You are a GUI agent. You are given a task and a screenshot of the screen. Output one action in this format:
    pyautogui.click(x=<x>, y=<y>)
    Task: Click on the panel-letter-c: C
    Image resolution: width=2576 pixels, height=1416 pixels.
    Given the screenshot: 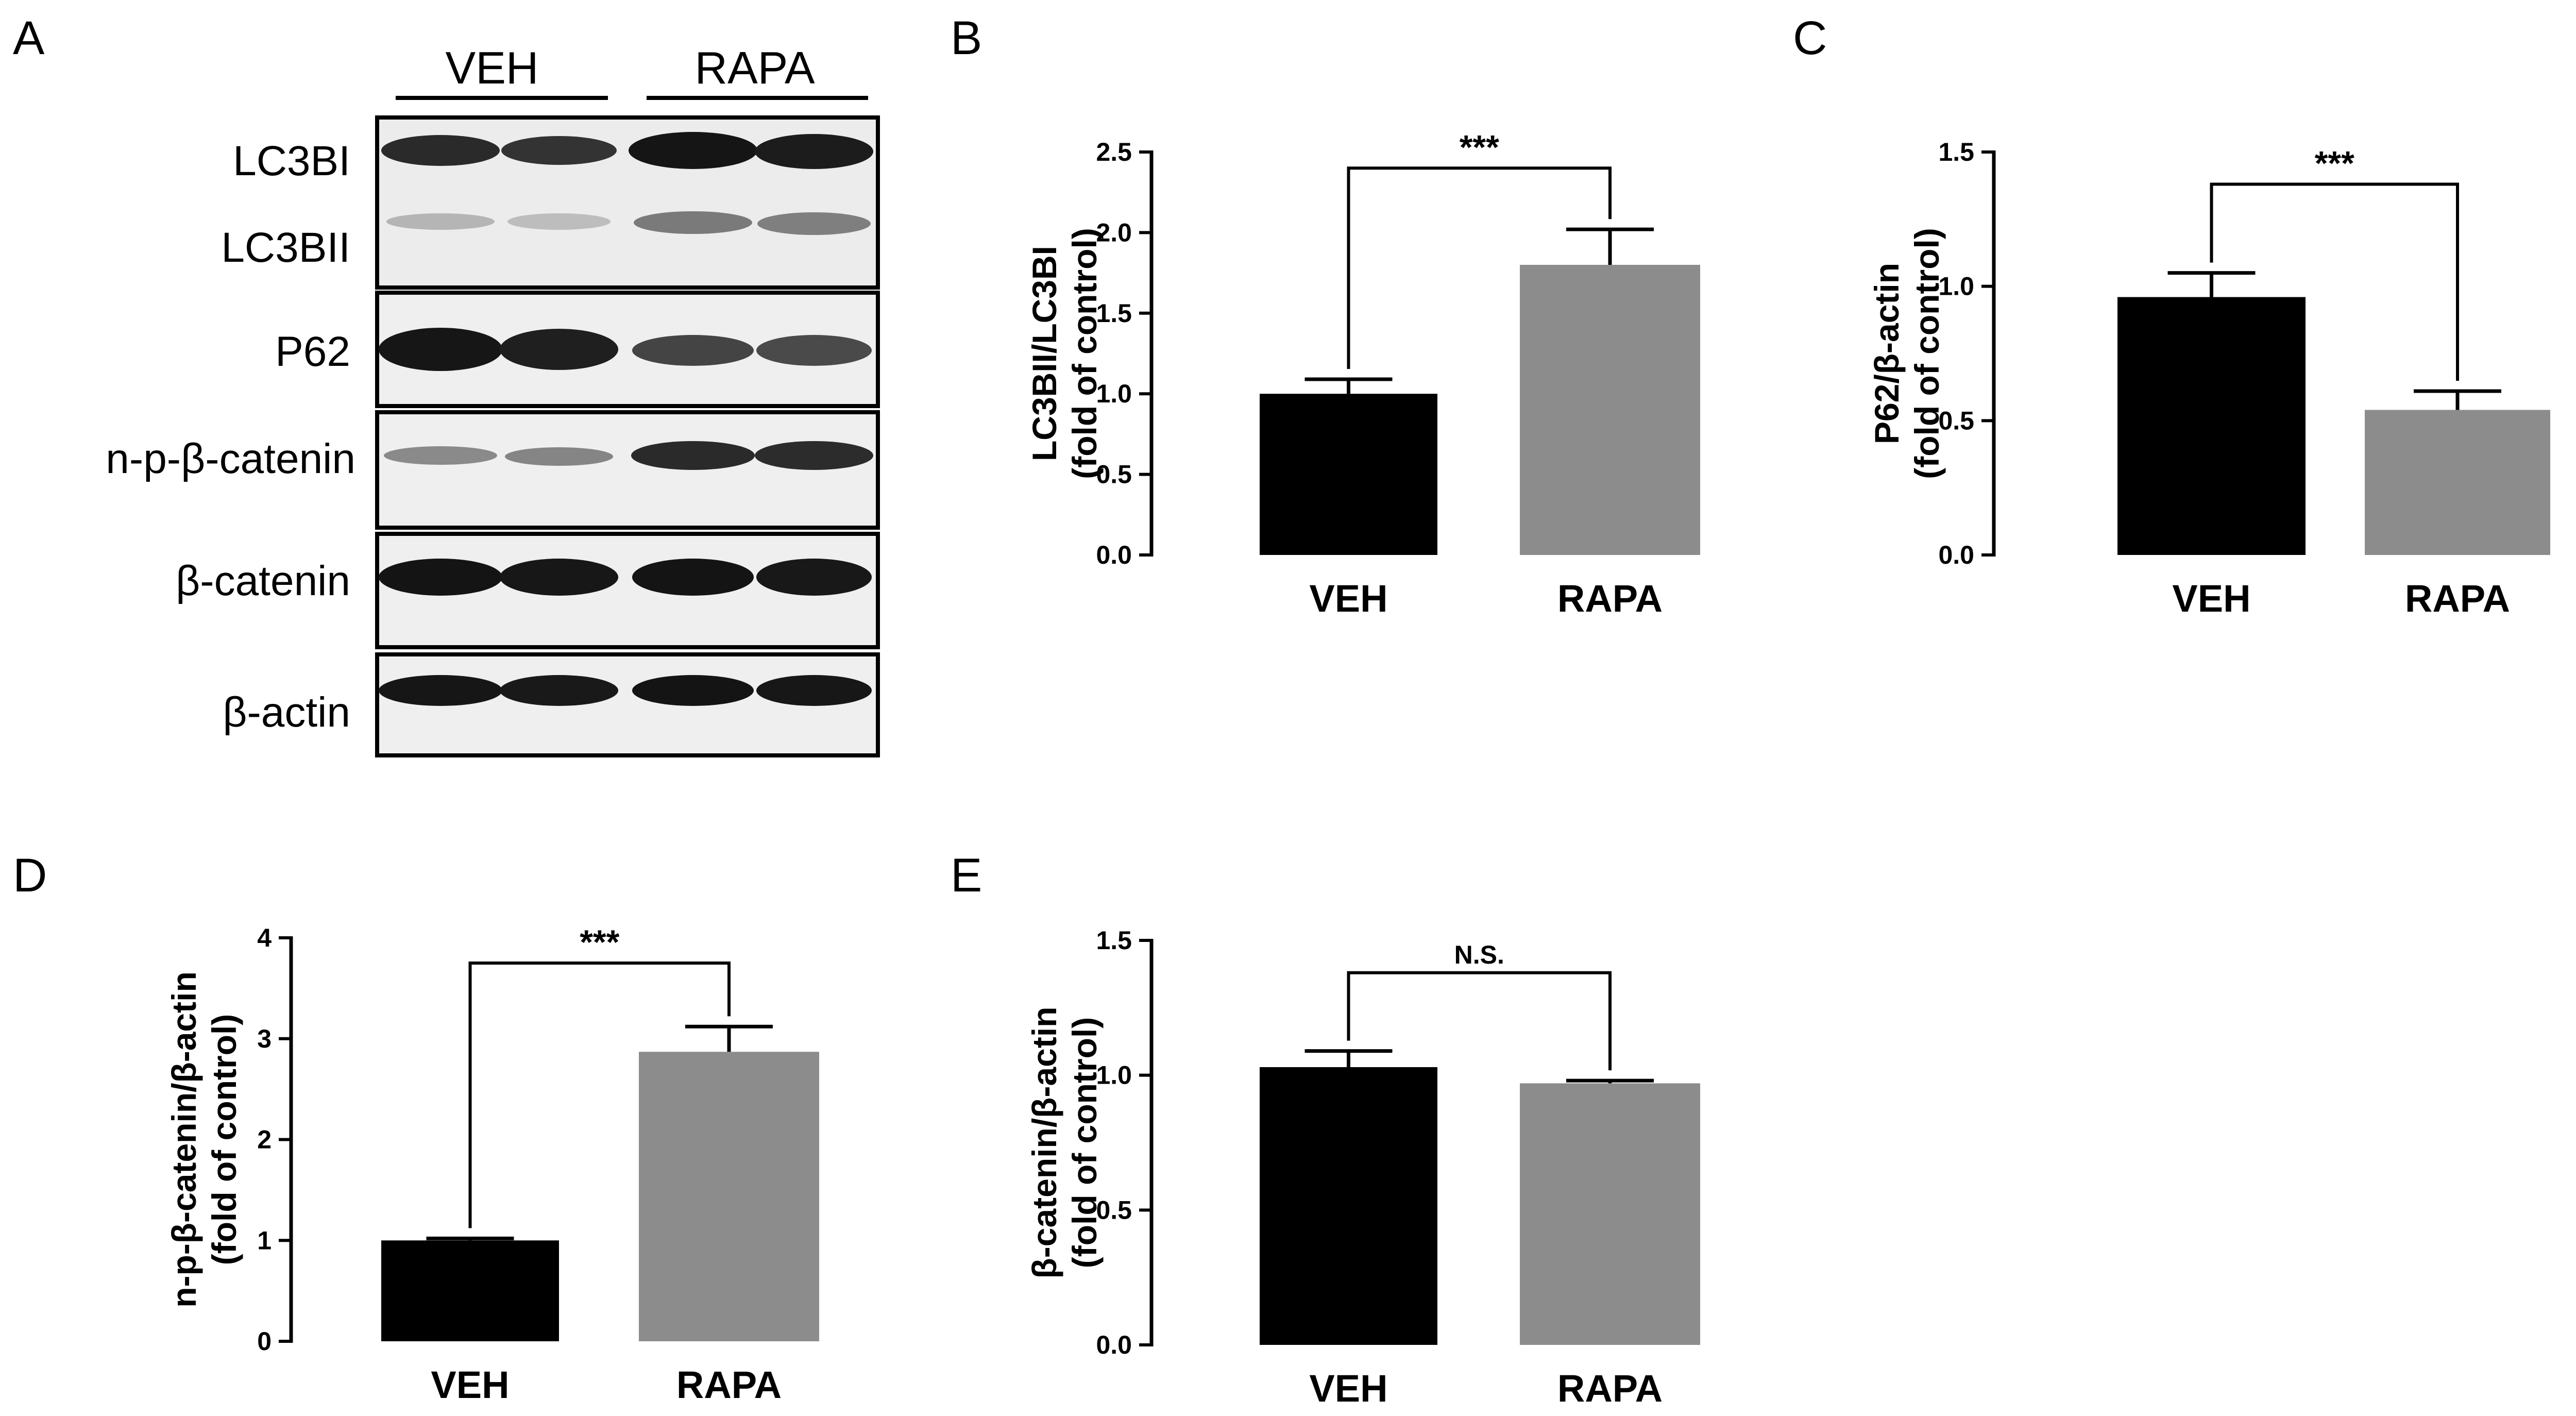 What is the action you would take?
    pyautogui.click(x=1810, y=38)
    